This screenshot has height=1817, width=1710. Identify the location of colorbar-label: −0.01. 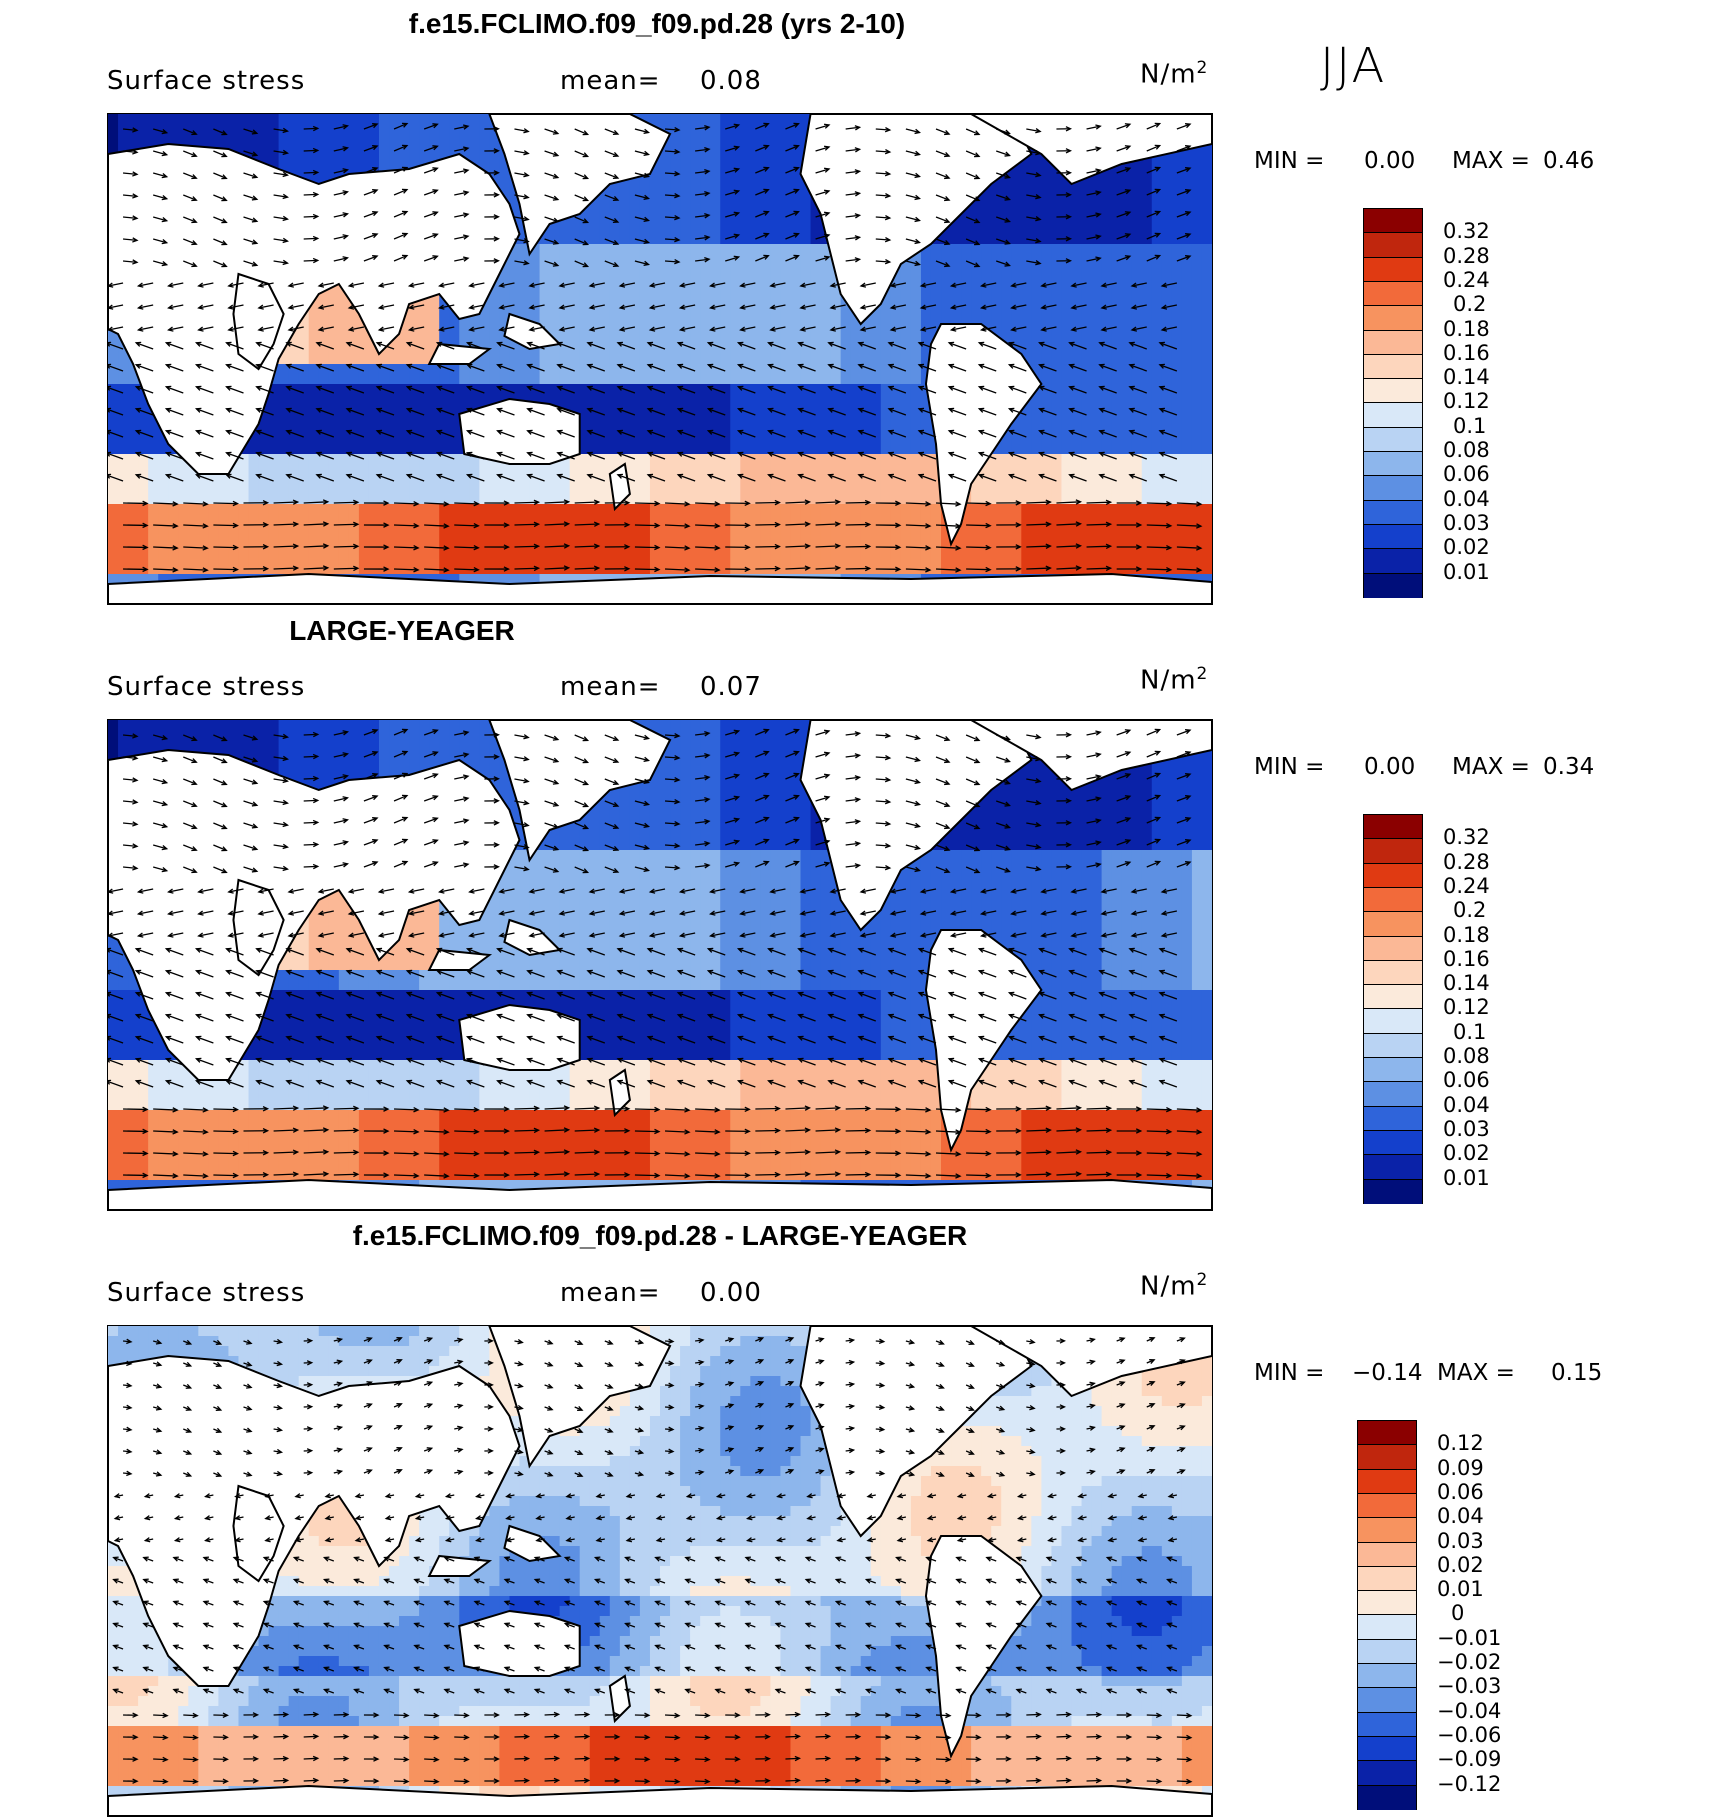
(1469, 1638).